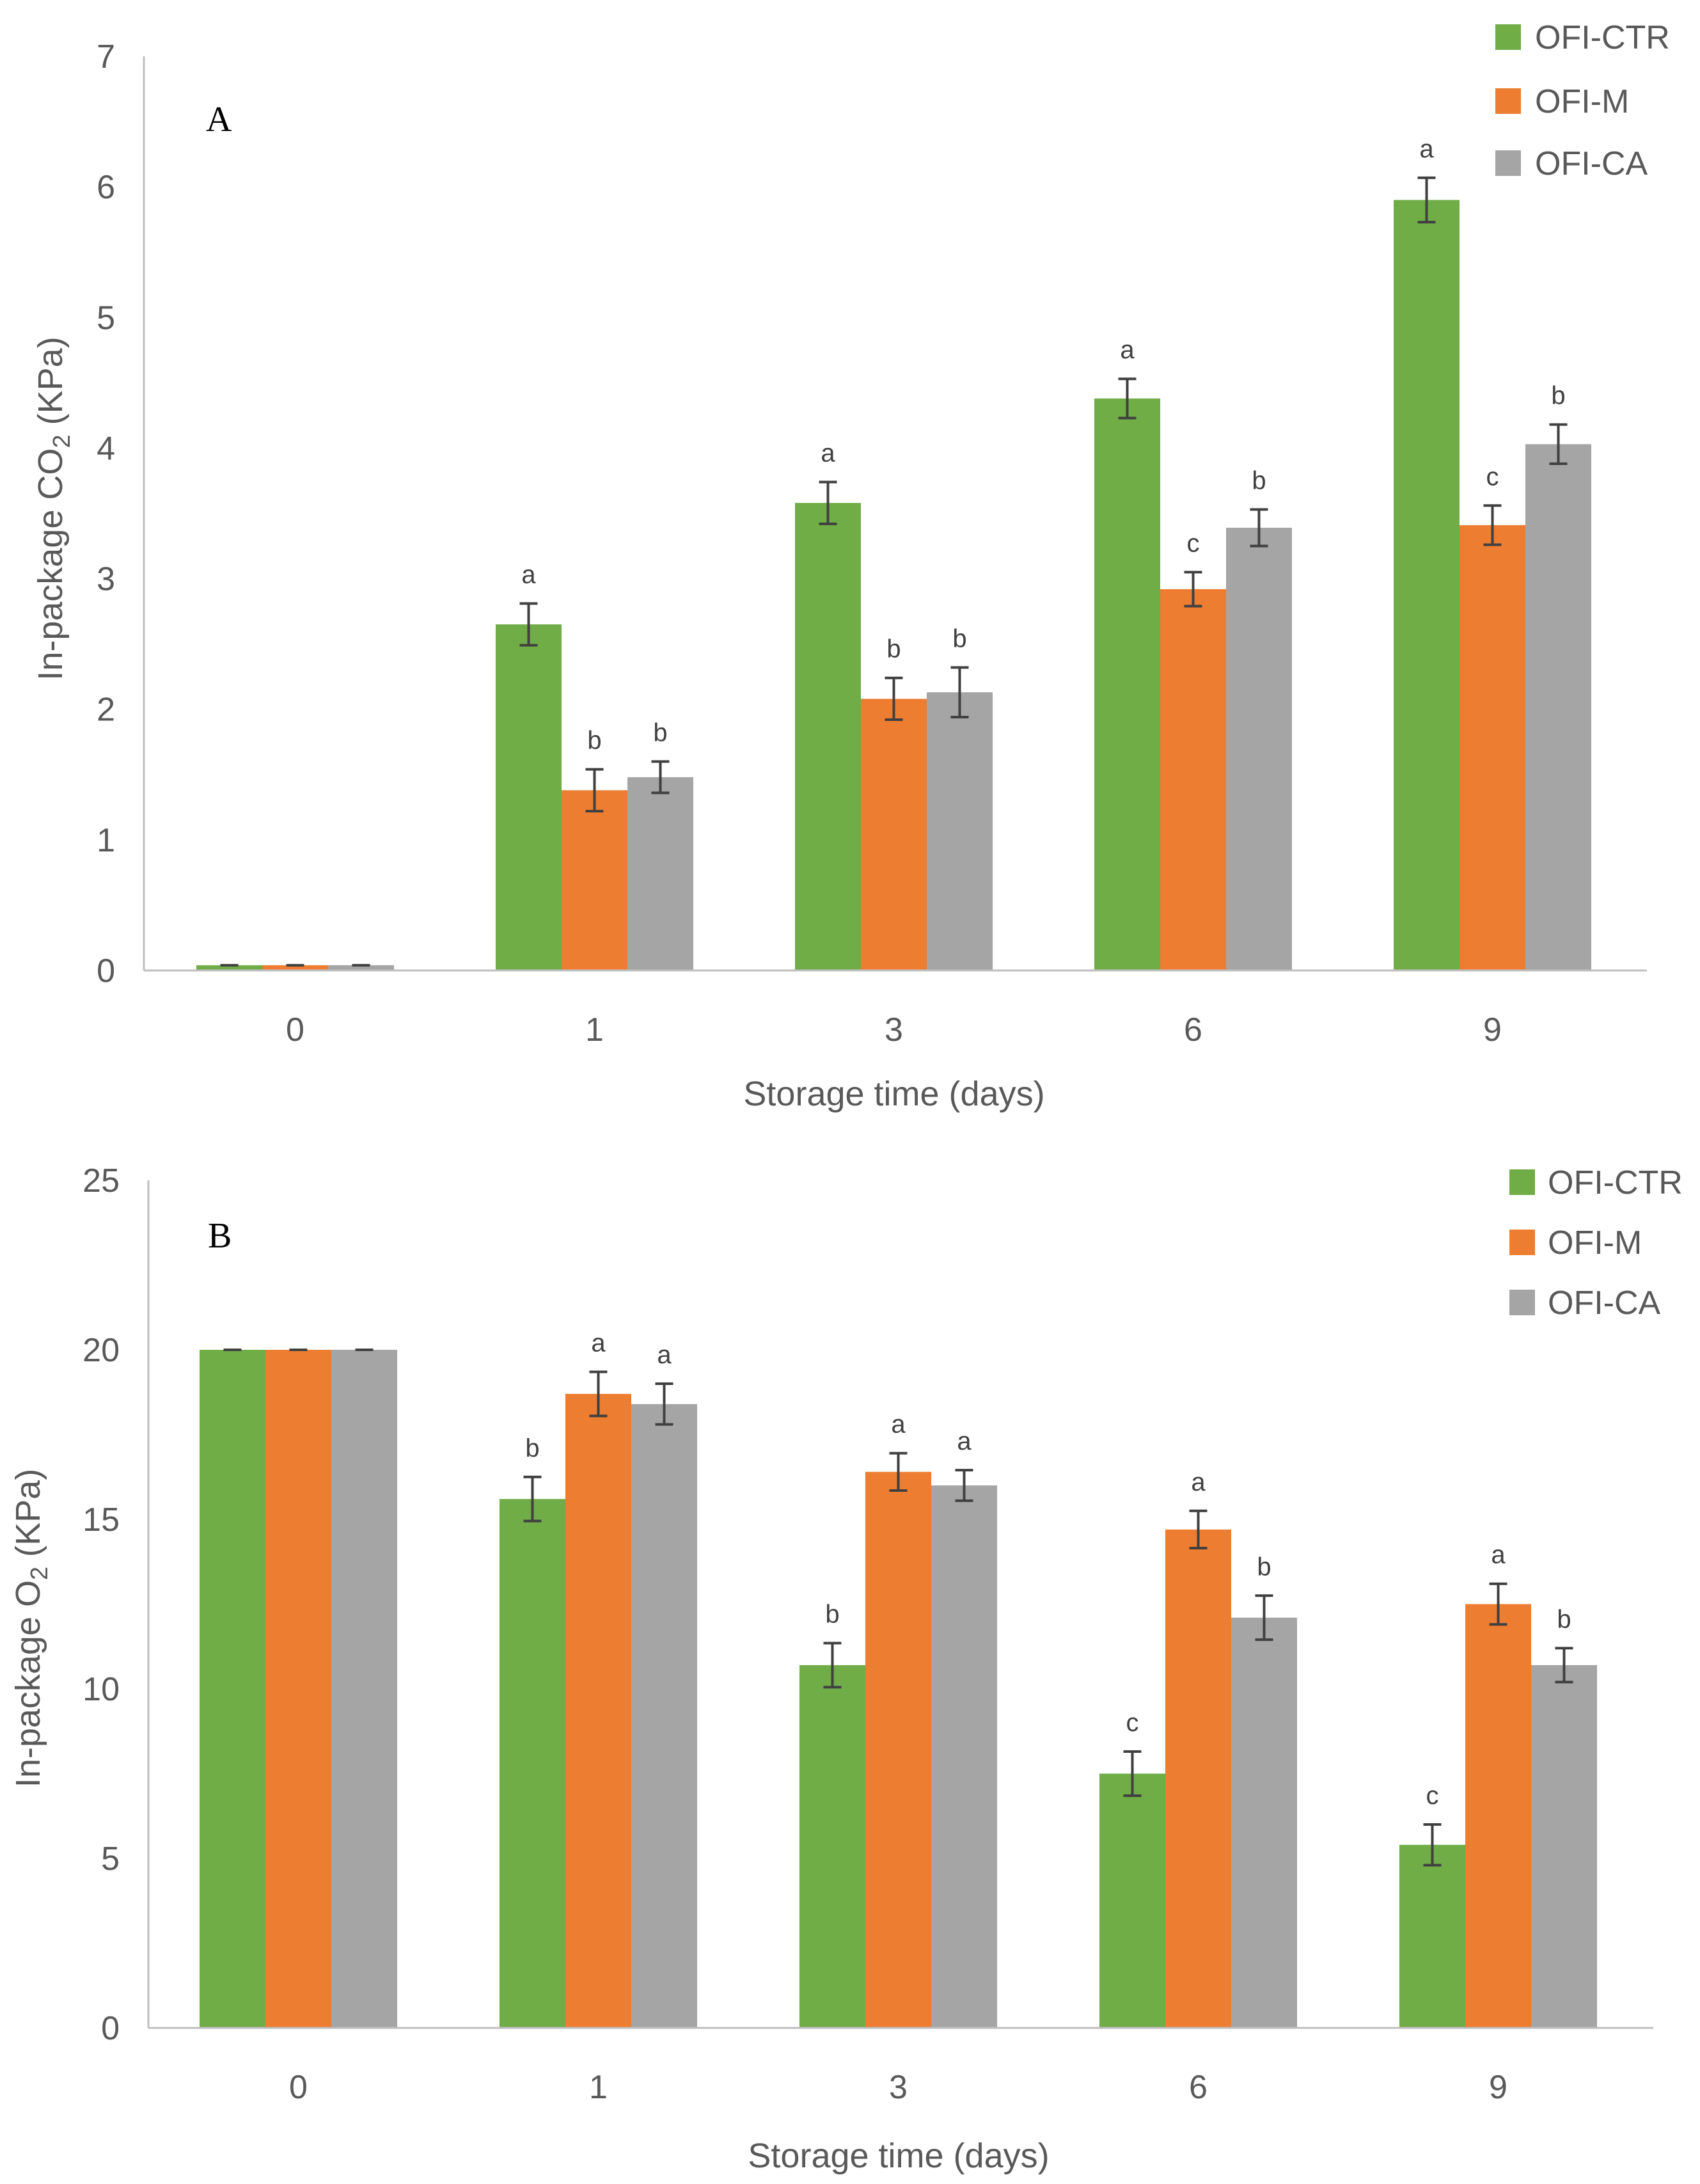  Describe the element at coordinates (101, 1520) in the screenshot. I see `y-tick-label: 15` at that location.